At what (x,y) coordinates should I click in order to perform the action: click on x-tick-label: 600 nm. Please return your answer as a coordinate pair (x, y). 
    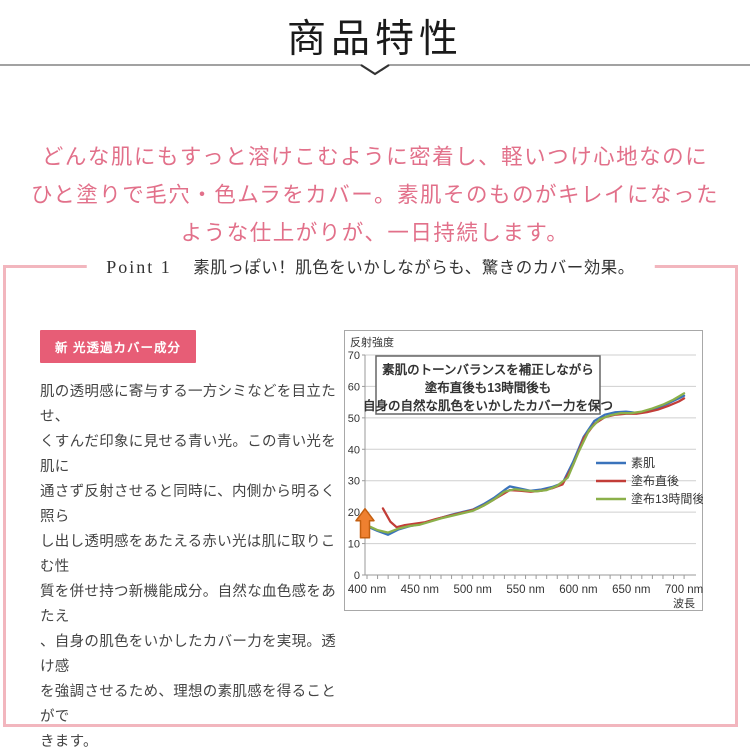
    Looking at the image, I should click on (578, 590).